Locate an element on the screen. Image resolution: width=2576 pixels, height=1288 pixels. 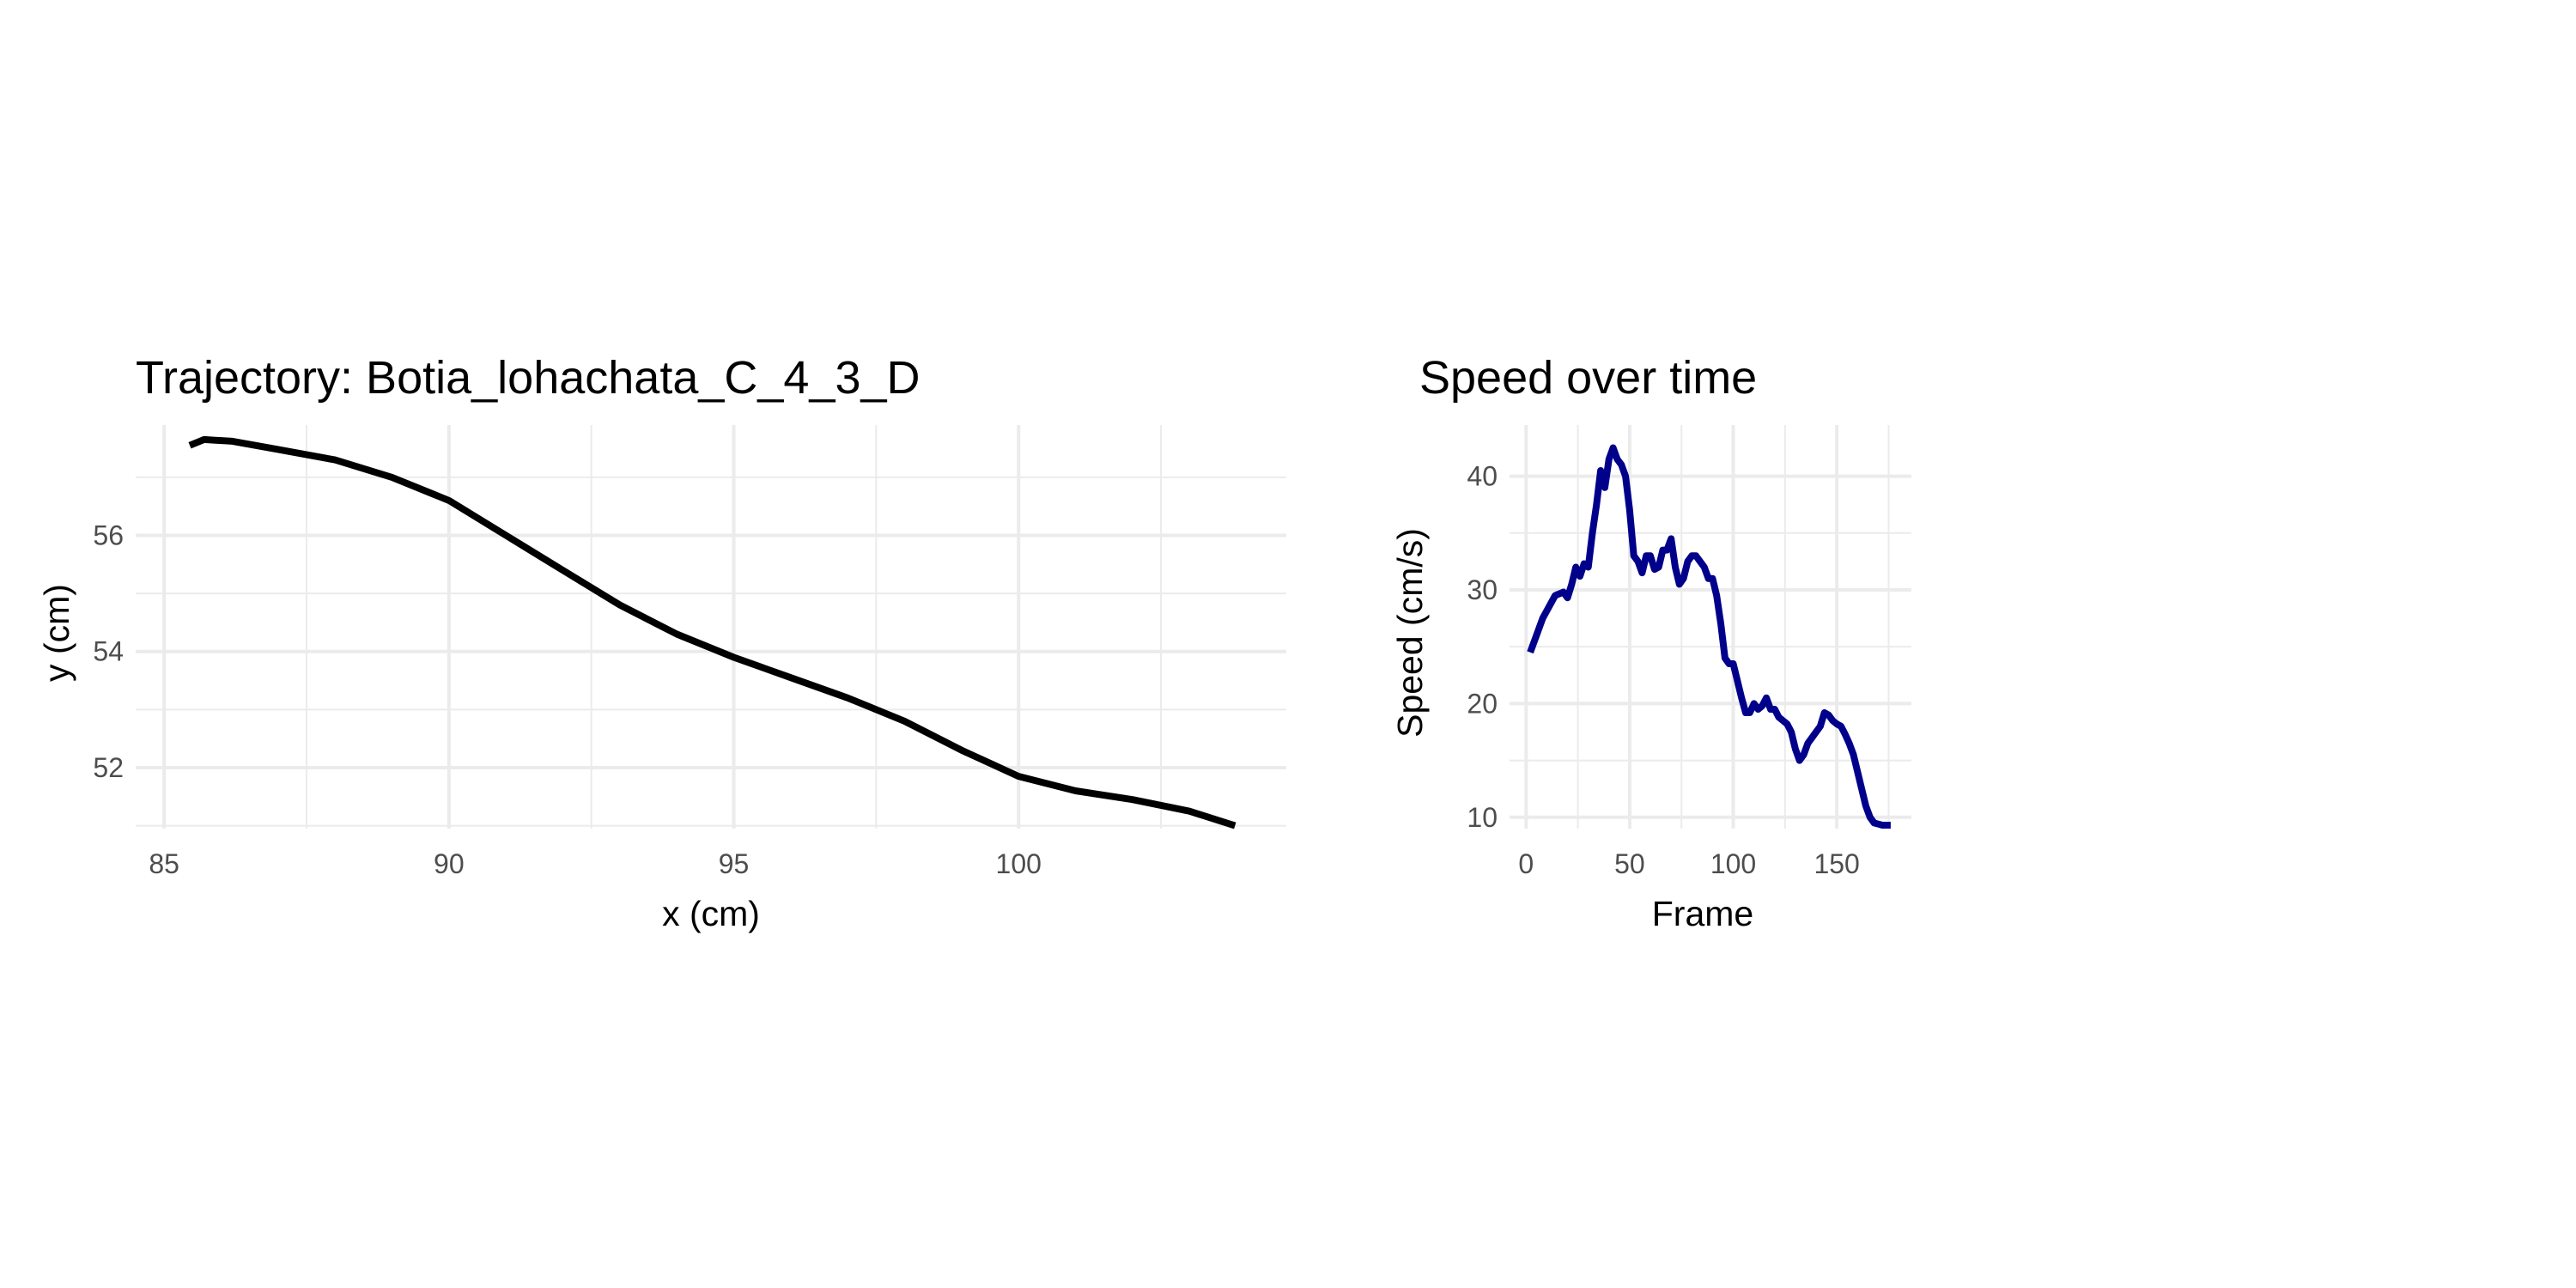
trajectory-series-line is located at coordinates (712, 632).